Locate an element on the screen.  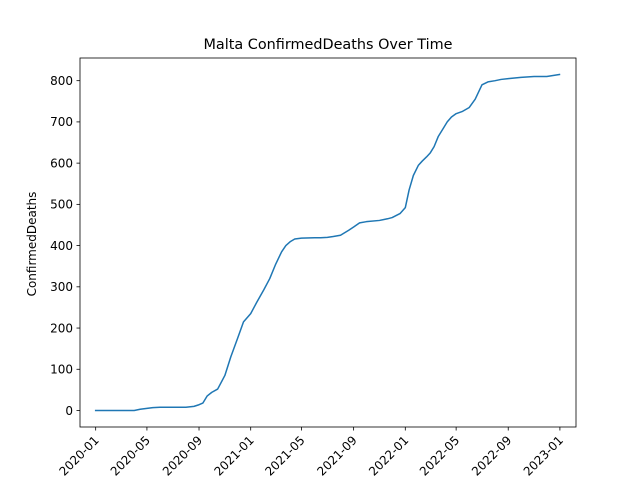
y-tick-label: 200 is located at coordinates (61, 328).